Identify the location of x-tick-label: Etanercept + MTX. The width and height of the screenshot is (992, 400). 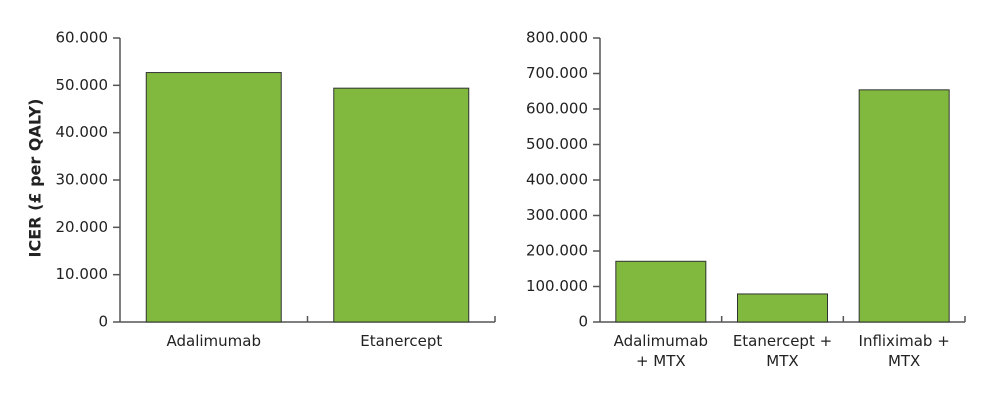
(782, 351).